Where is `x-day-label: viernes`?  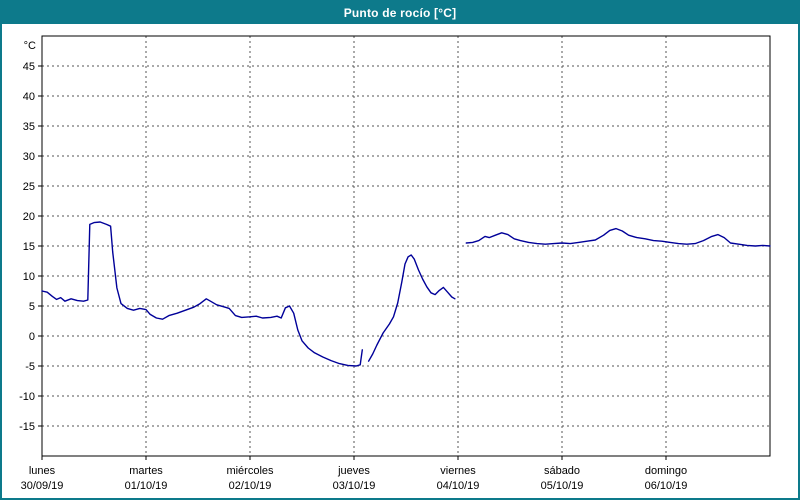 x-day-label: viernes is located at coordinates (458, 471).